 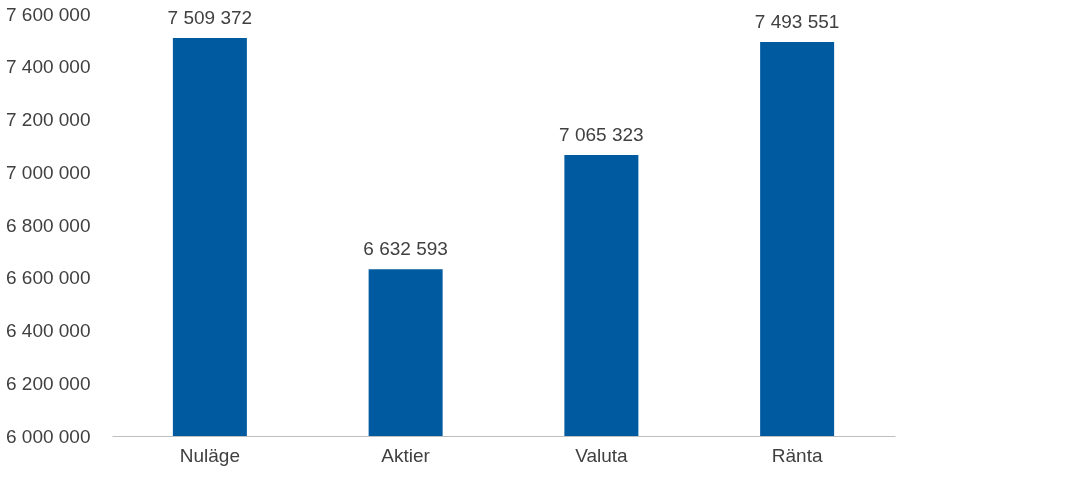 What do you see at coordinates (48, 225) in the screenshot?
I see `y-tick-label: 6 800 000` at bounding box center [48, 225].